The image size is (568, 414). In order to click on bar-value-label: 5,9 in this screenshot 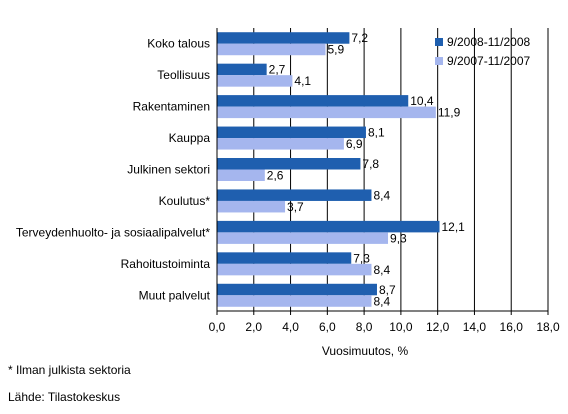, I will do `click(335, 50)`.